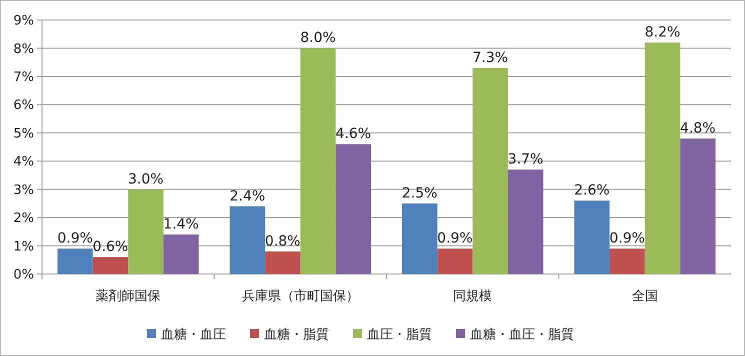  Describe the element at coordinates (282, 241) in the screenshot. I see `data-label: 0.8%` at that location.